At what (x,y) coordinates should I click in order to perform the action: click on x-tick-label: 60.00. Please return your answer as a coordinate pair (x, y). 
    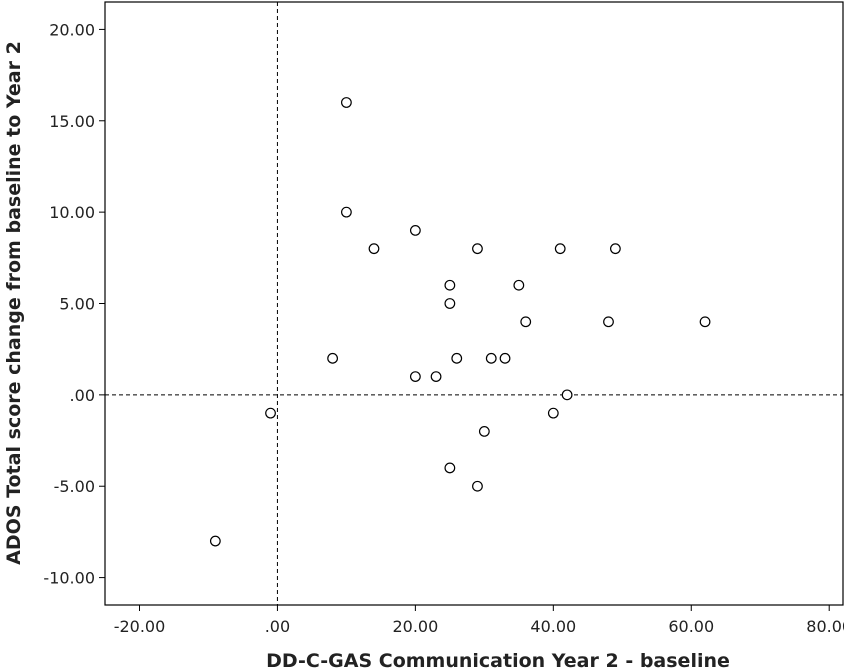
    Looking at the image, I should click on (691, 626).